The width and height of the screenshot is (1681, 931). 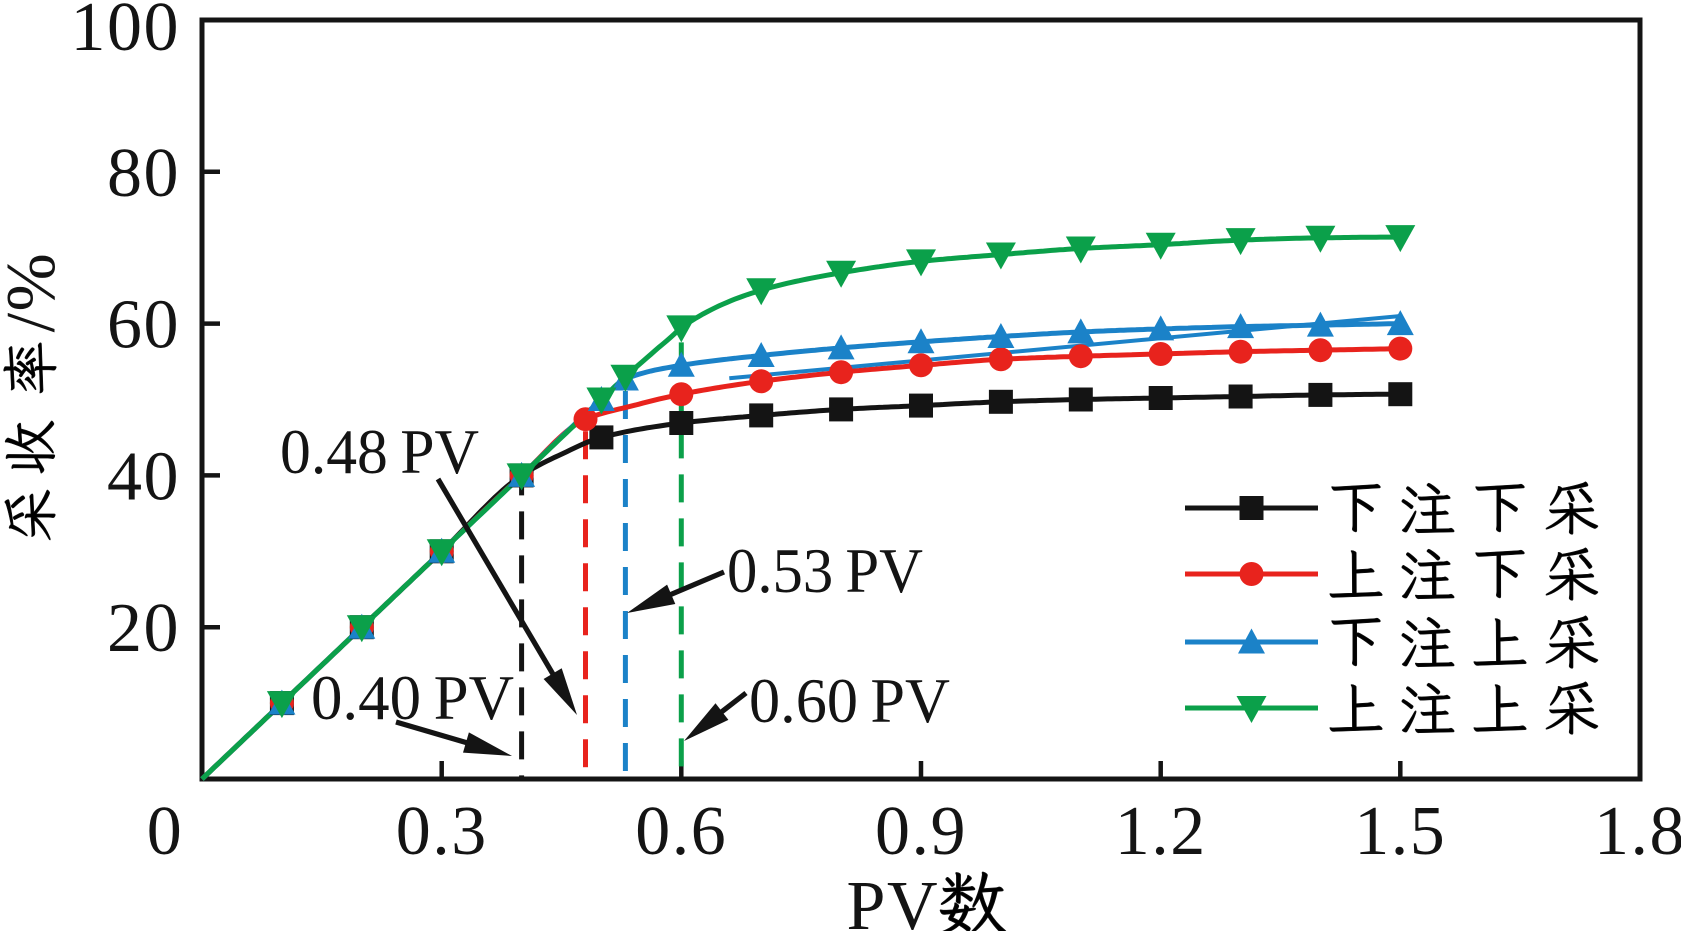 I want to click on svg-text: 0.60 PV, so click(x=849, y=701).